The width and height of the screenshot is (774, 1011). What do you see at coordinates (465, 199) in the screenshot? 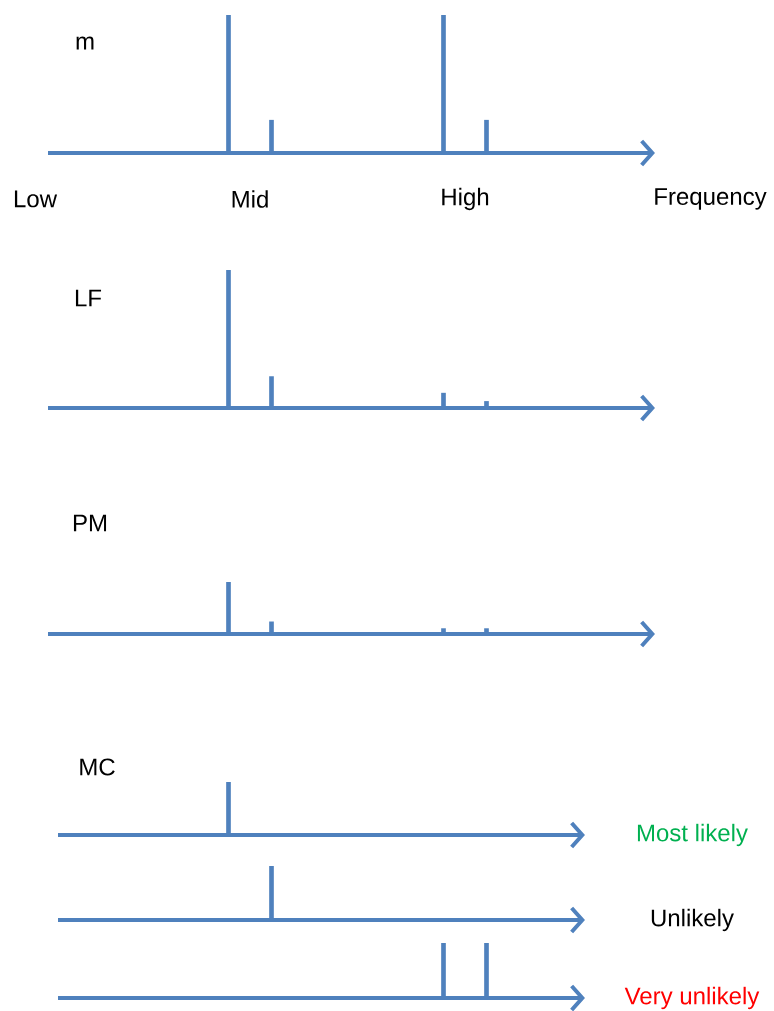
I see `x-tick-label: High` at bounding box center [465, 199].